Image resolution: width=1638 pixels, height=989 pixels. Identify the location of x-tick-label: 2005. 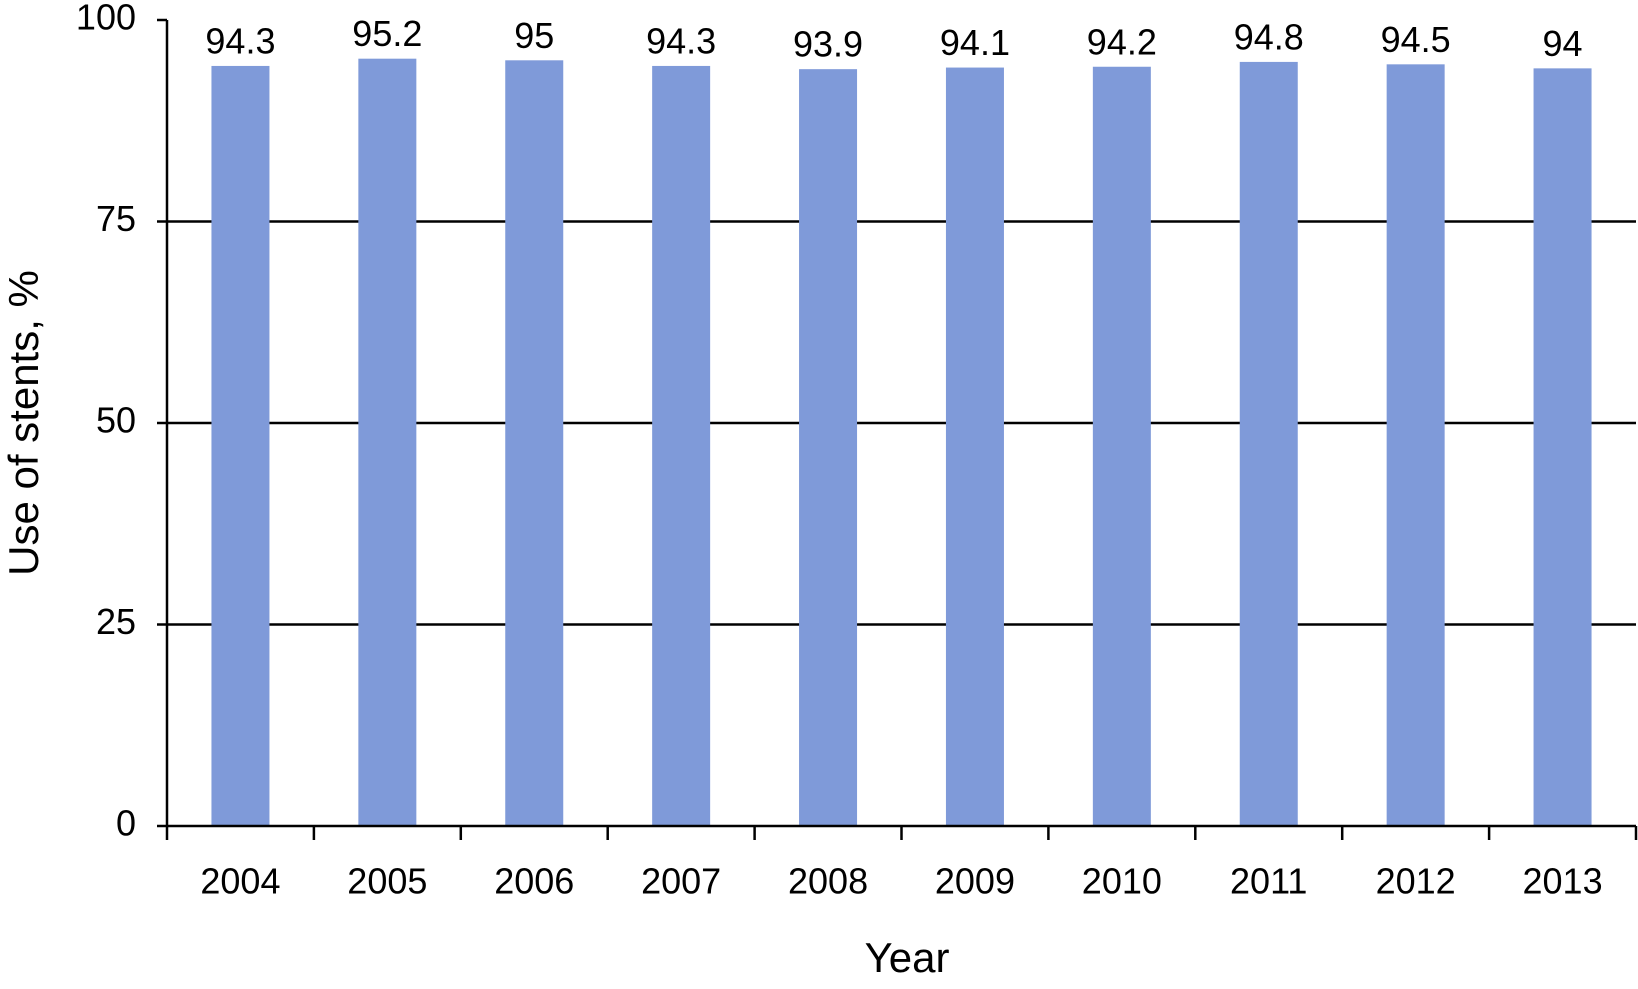
(387, 881).